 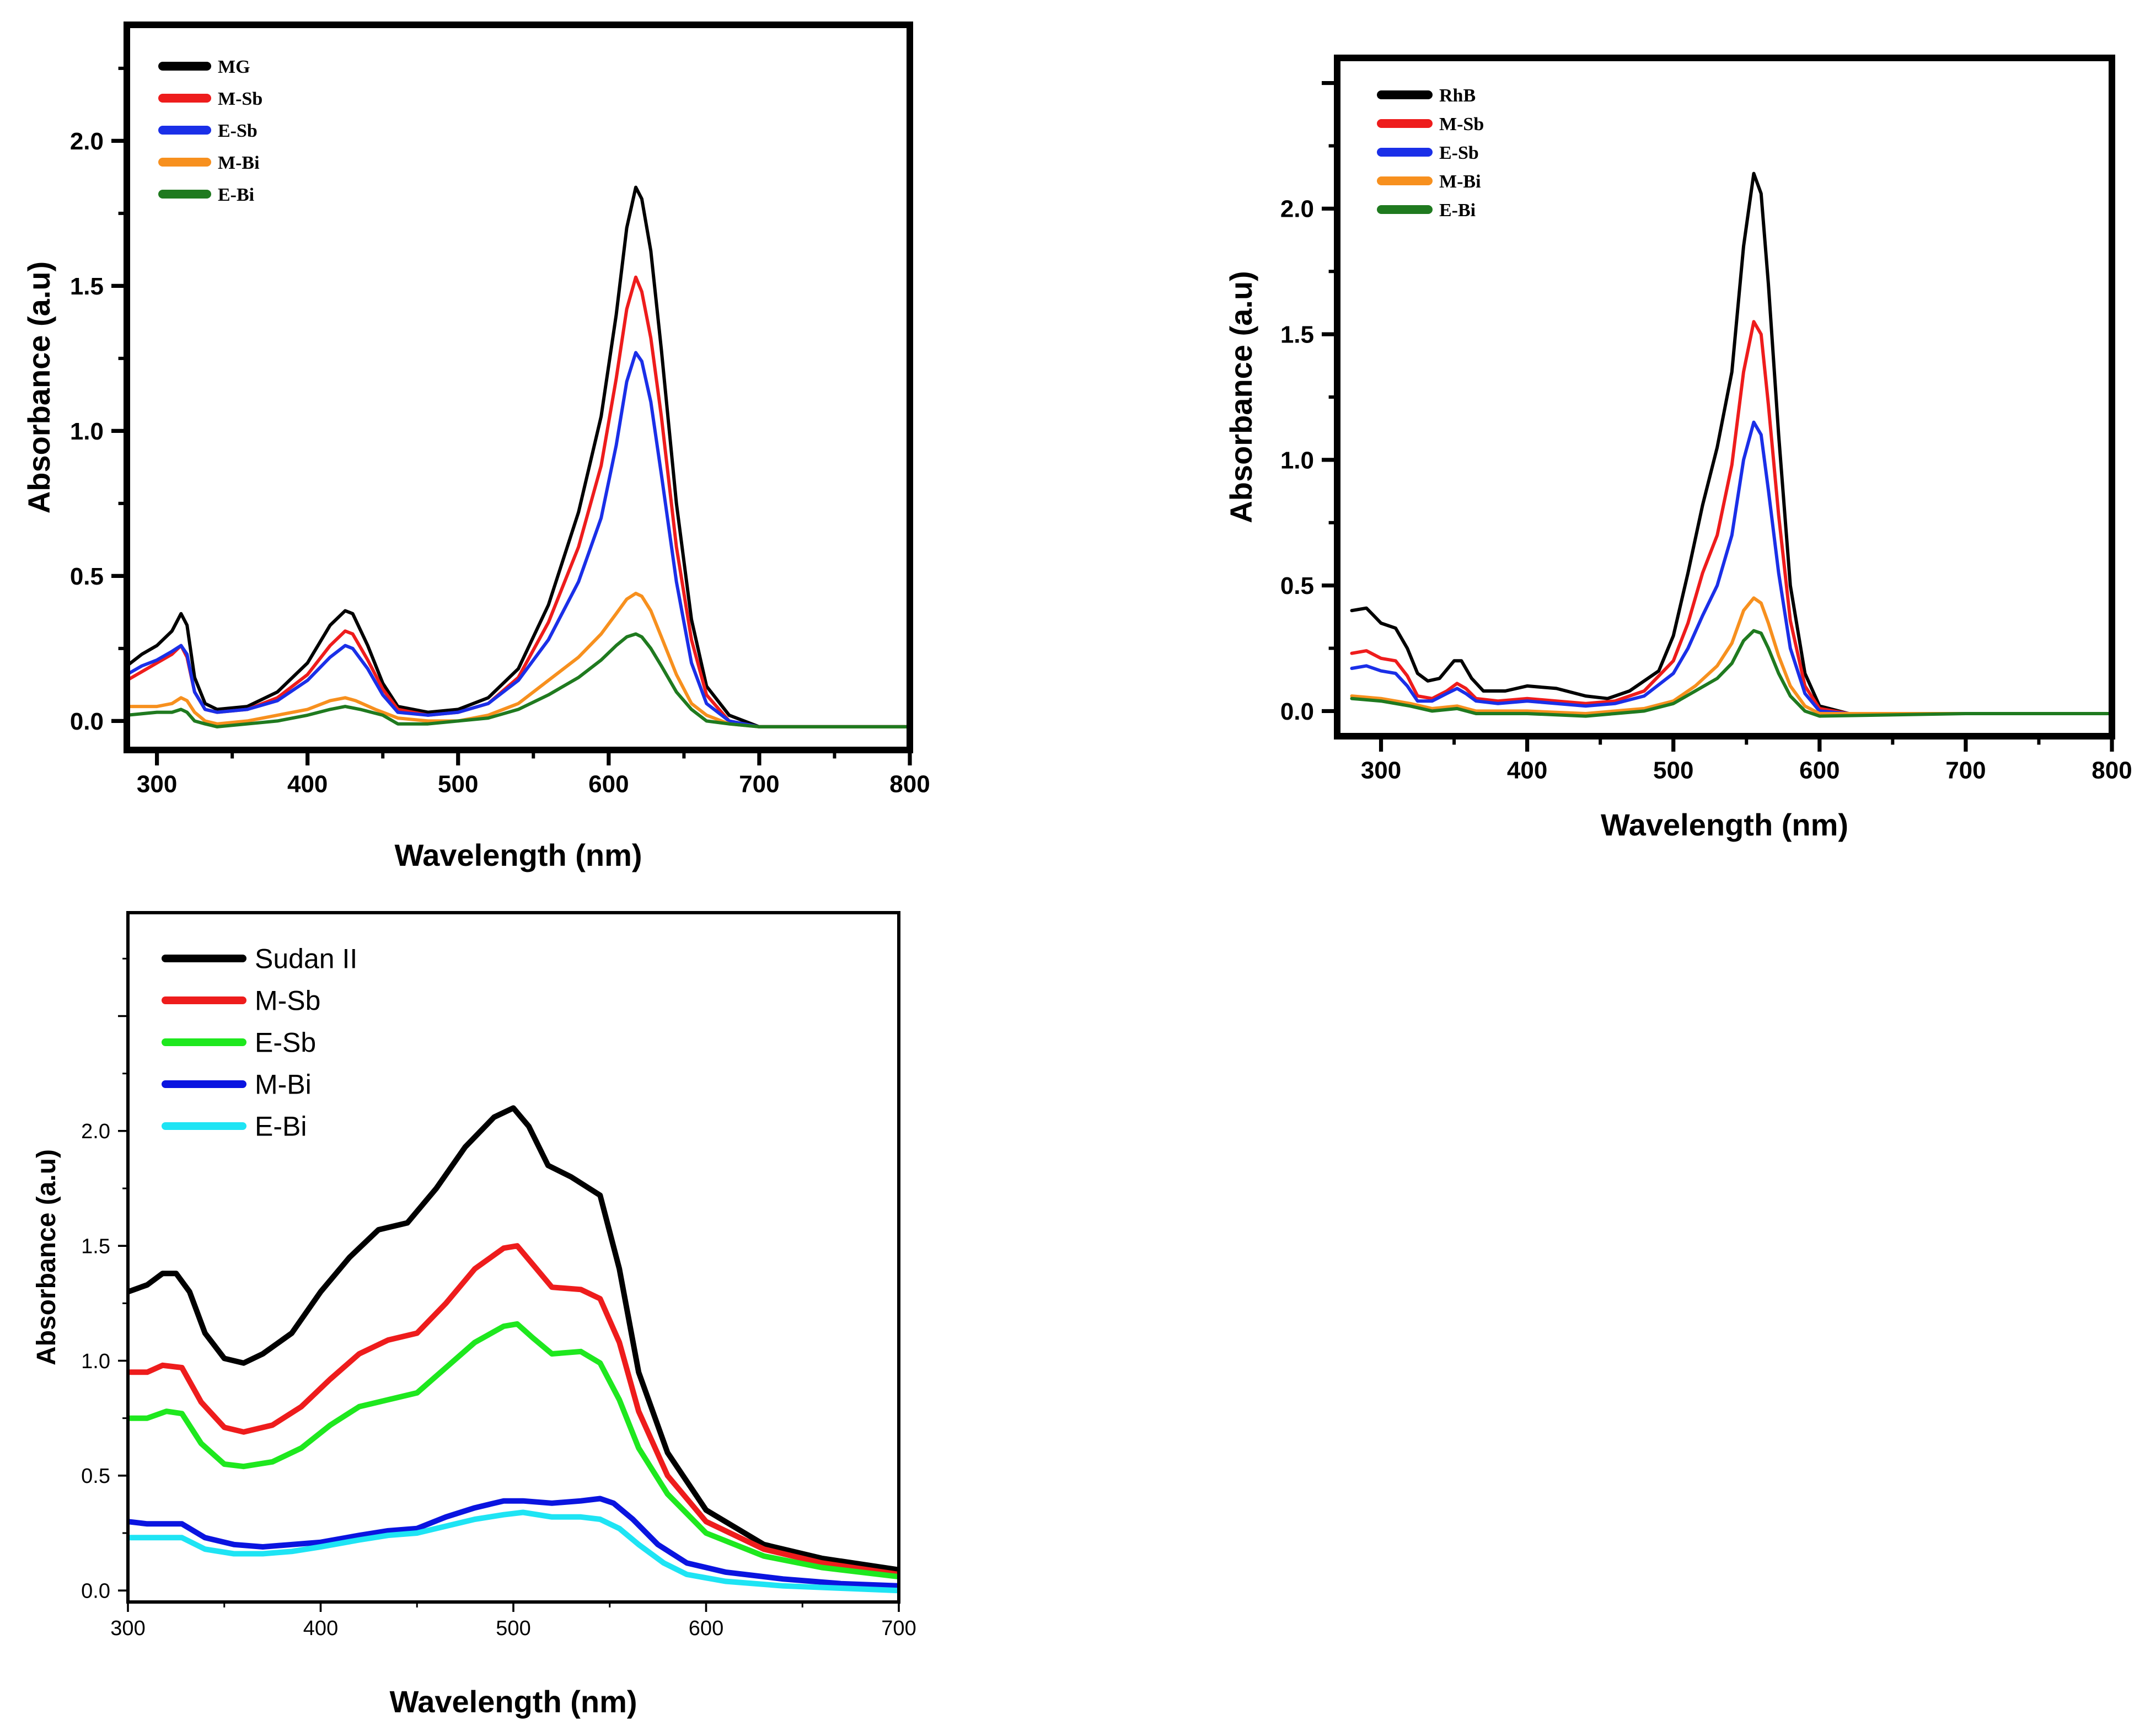 What do you see at coordinates (306, 959) in the screenshot?
I see `legend-label: Sudan II` at bounding box center [306, 959].